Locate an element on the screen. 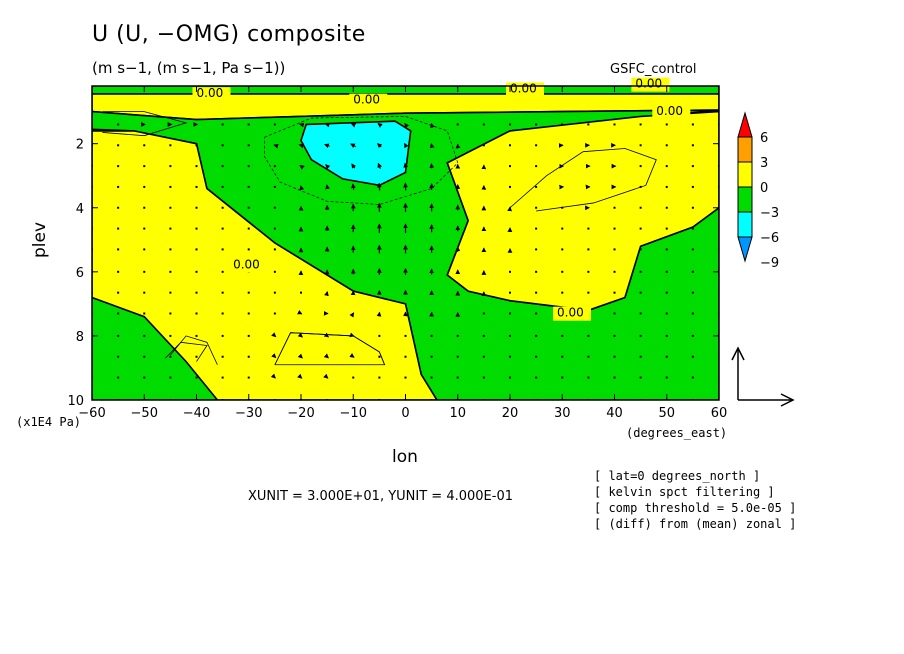  x-tick-label: −10 is located at coordinates (353, 413).